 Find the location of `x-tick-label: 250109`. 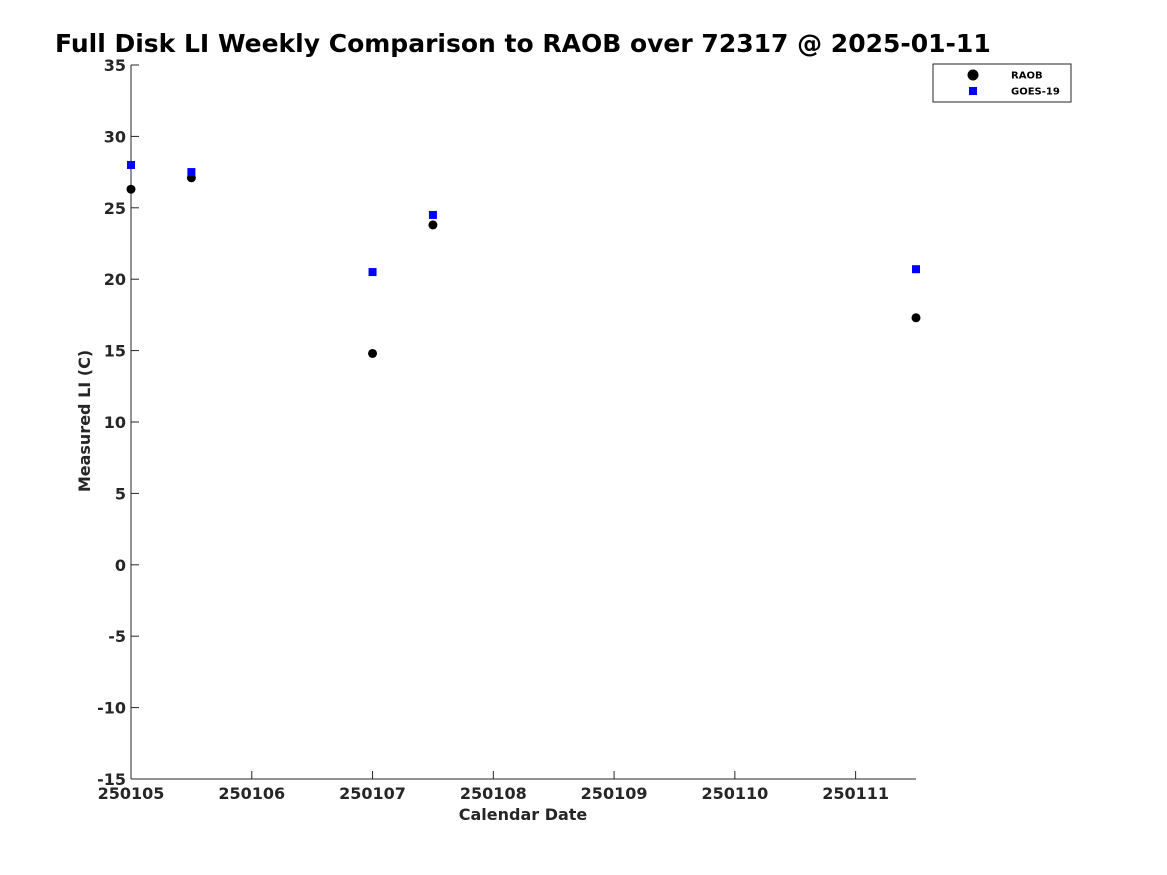

x-tick-label: 250109 is located at coordinates (614, 793).